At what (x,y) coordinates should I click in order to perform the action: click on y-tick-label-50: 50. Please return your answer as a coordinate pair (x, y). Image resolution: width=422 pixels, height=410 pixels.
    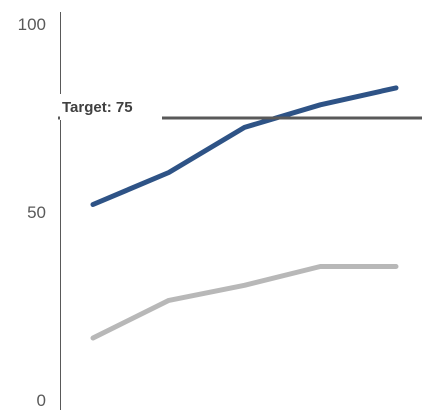
    Looking at the image, I should click on (36, 212).